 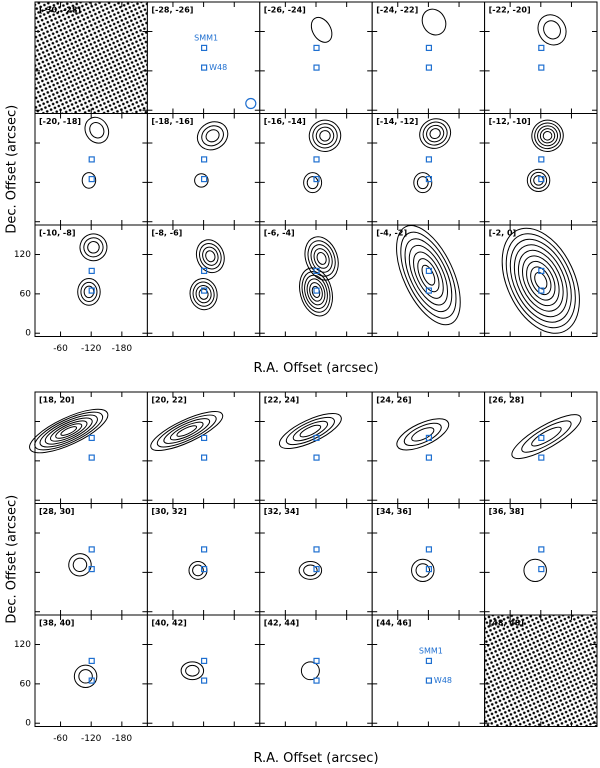 I want to click on panel-label: [-28, -26], so click(x=172, y=10).